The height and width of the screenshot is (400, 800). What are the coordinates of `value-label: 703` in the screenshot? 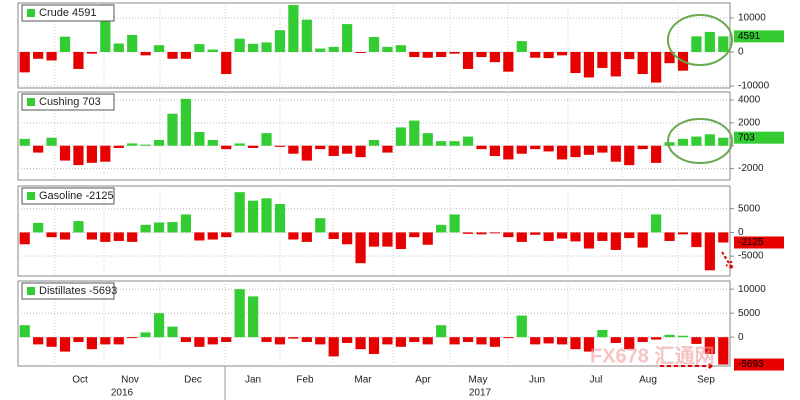 It's located at (746, 137).